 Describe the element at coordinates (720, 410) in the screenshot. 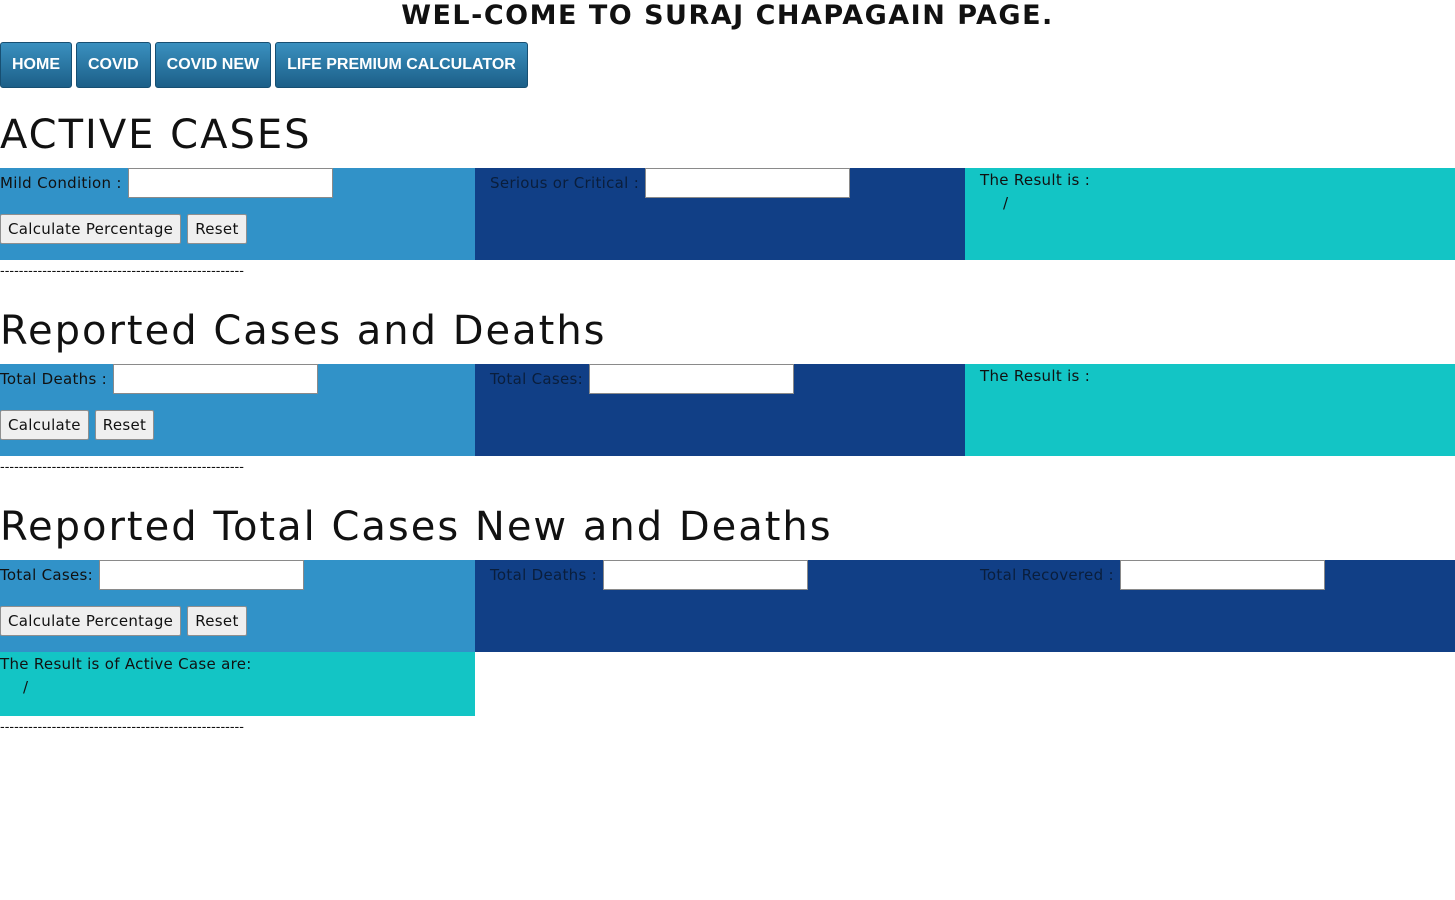

I see `reported-cases-total-panel: Total Cases:` at that location.